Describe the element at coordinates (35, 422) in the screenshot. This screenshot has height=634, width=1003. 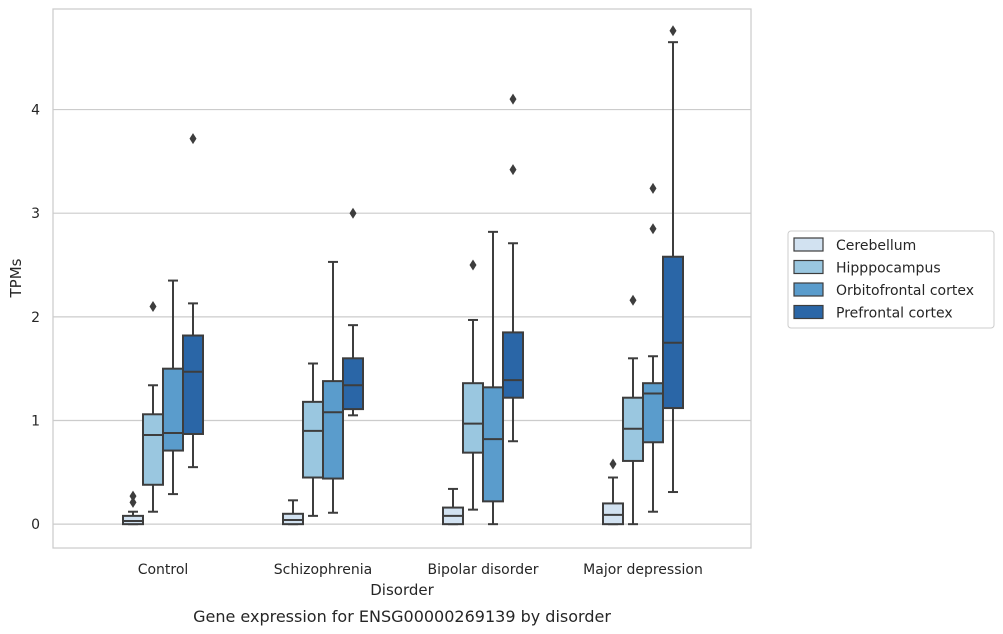
I see `y-tick-label-1: 1` at that location.